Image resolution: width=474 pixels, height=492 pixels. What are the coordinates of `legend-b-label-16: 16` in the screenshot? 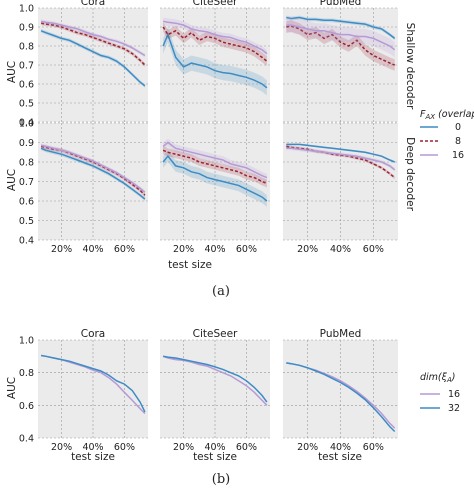 It's located at (454, 394).